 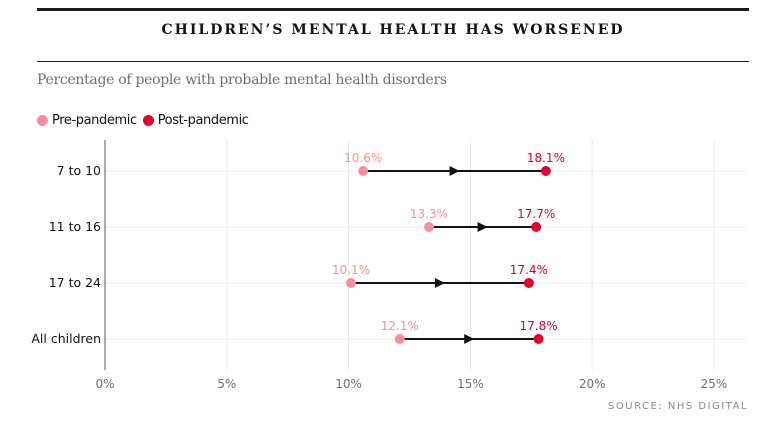 What do you see at coordinates (529, 270) in the screenshot?
I see `post-pandemic-label: 17.4%` at bounding box center [529, 270].